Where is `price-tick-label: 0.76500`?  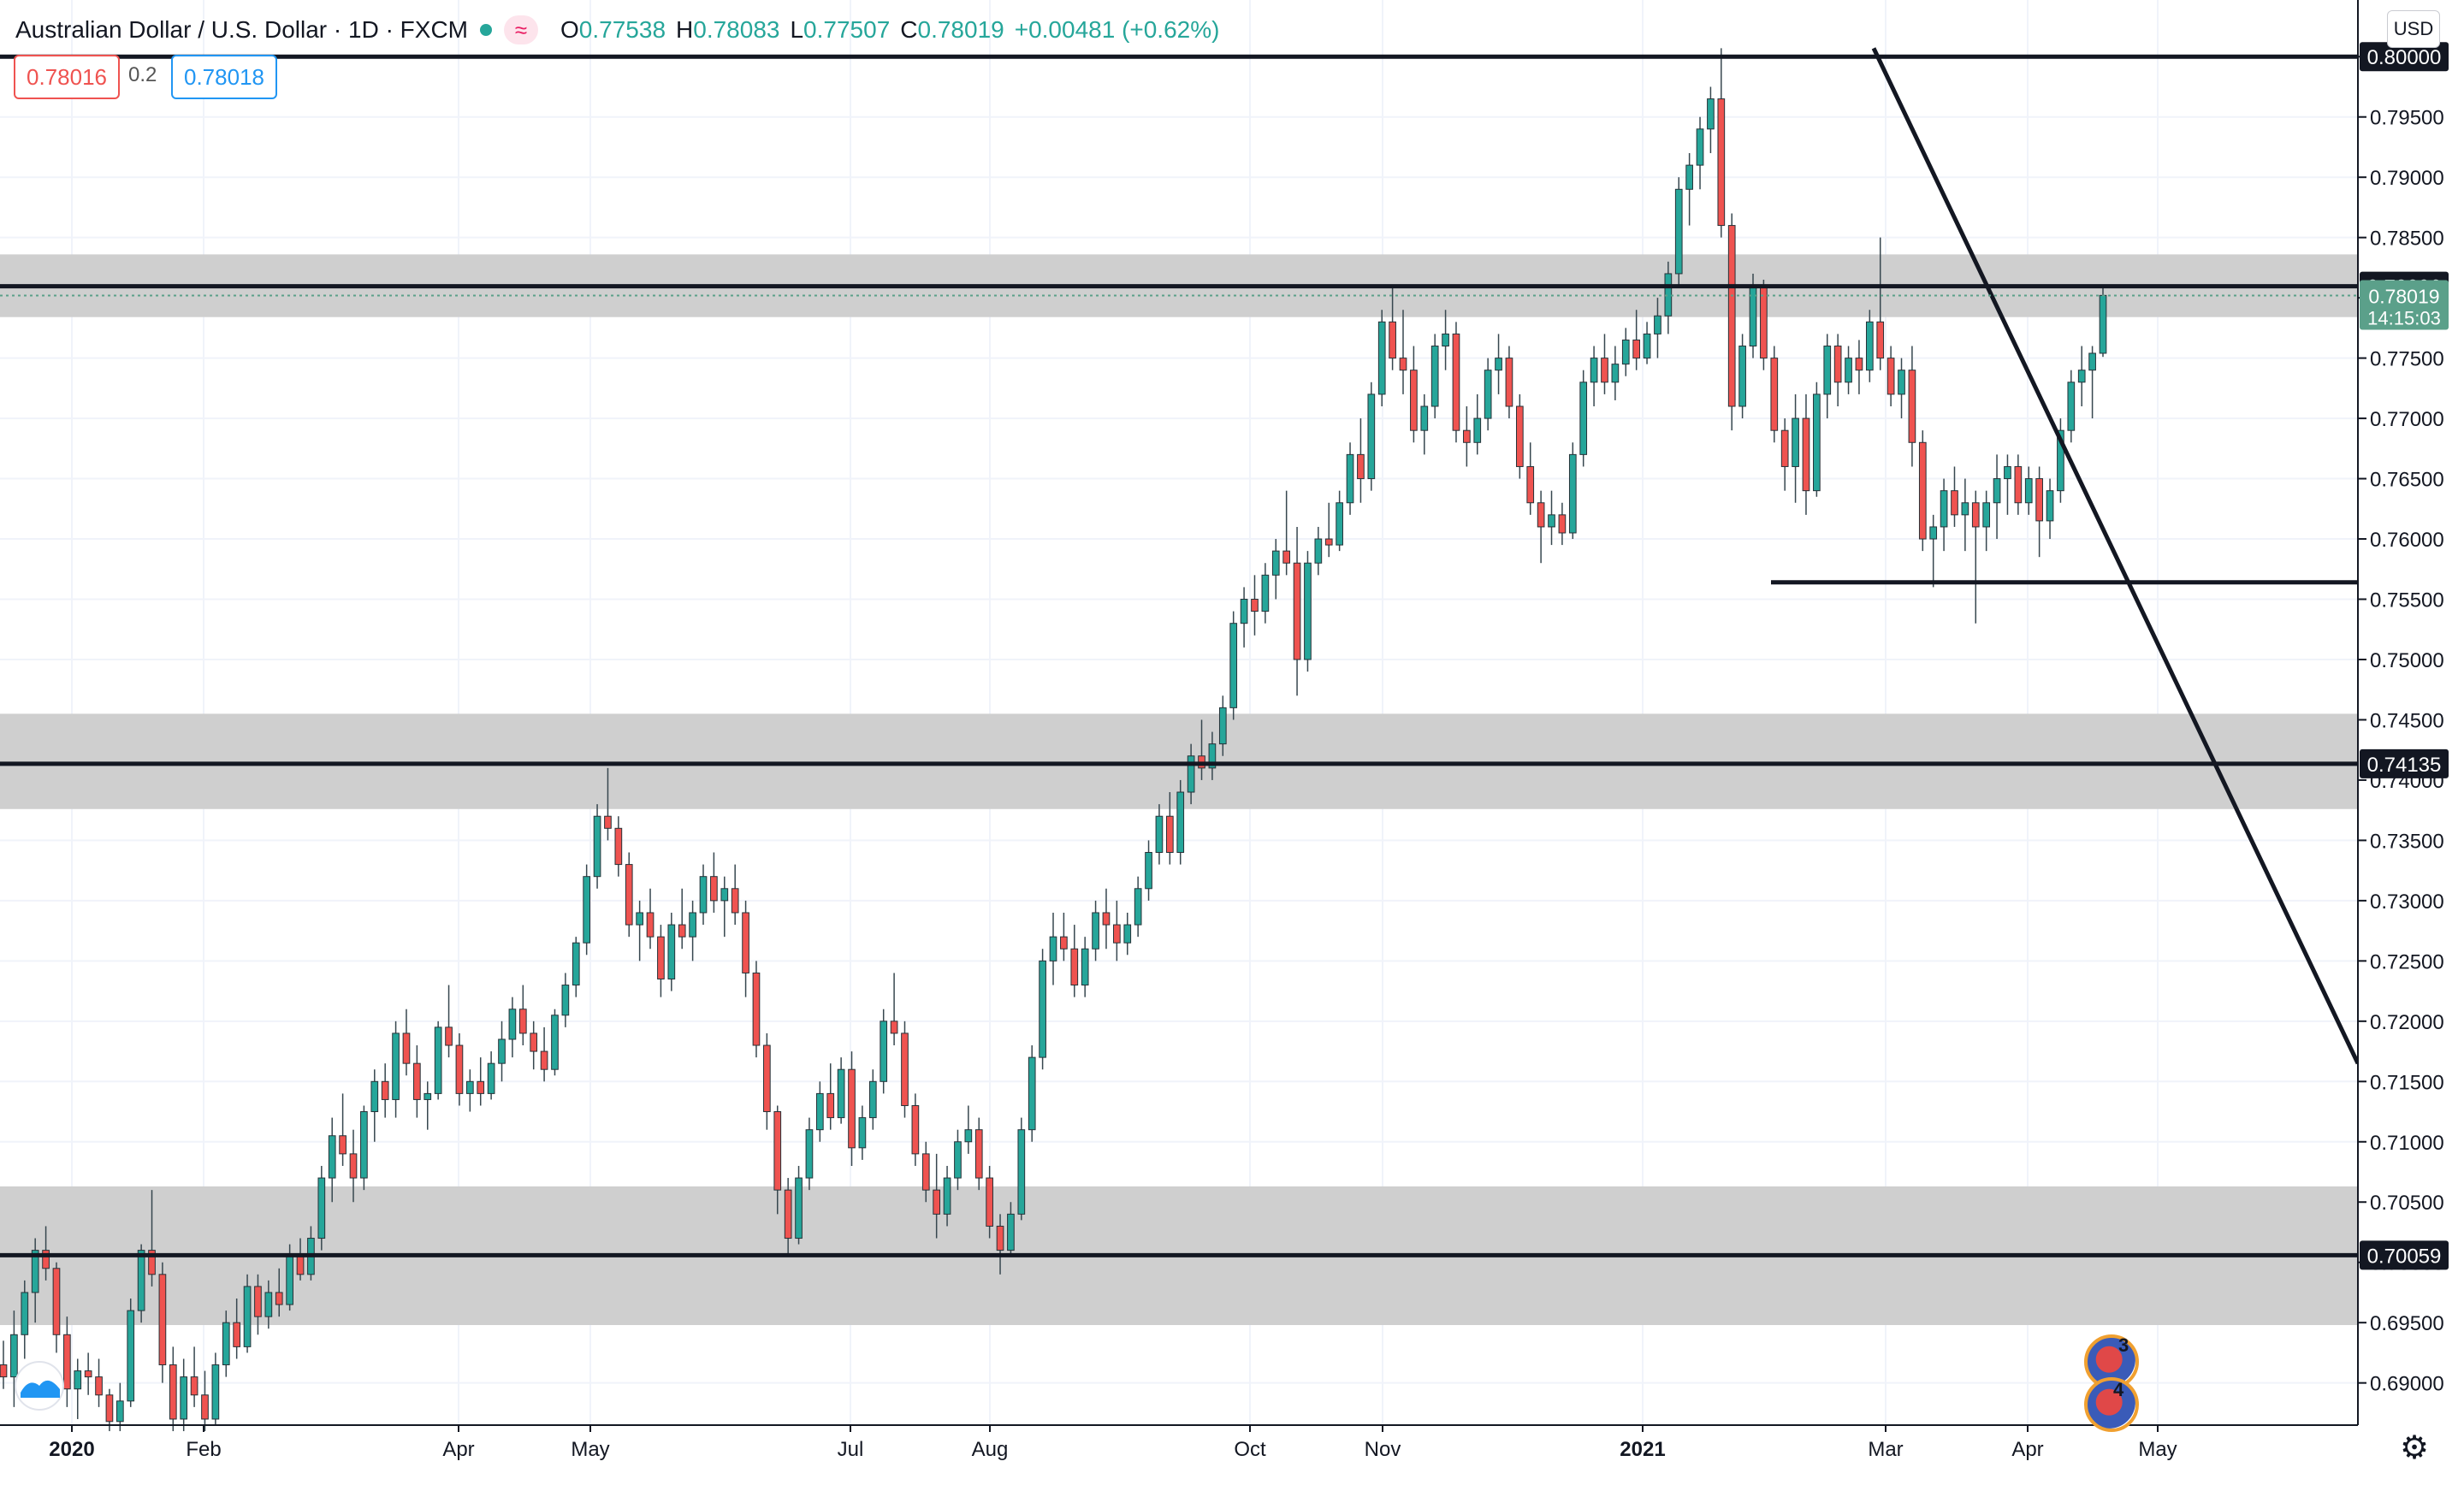
price-tick-label: 0.76500 is located at coordinates (2407, 480).